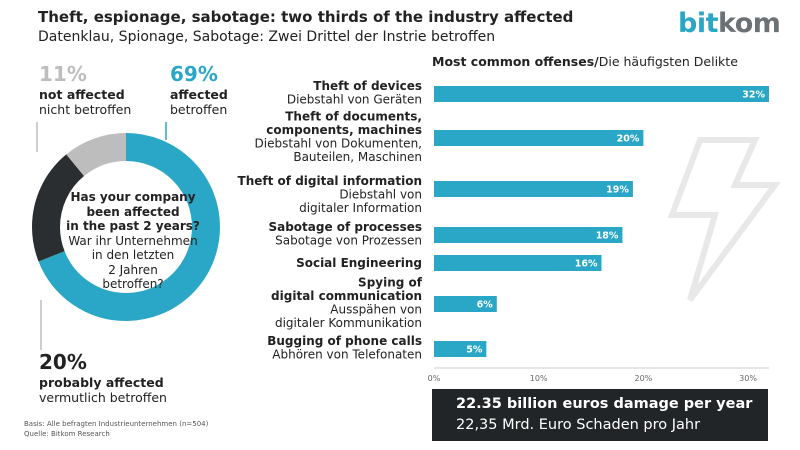 This screenshot has width=800, height=450. Describe the element at coordinates (348, 241) in the screenshot. I see `category-label-de: Sabotage von Prozessen` at that location.